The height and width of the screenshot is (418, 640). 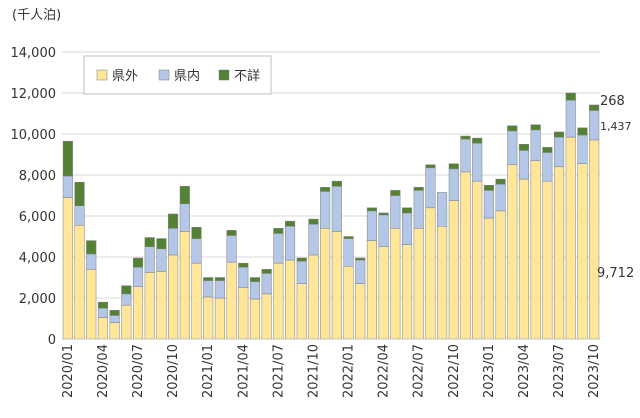 What do you see at coordinates (582, 131) in the screenshot?
I see `bar-2023/09-series-2` at bounding box center [582, 131].